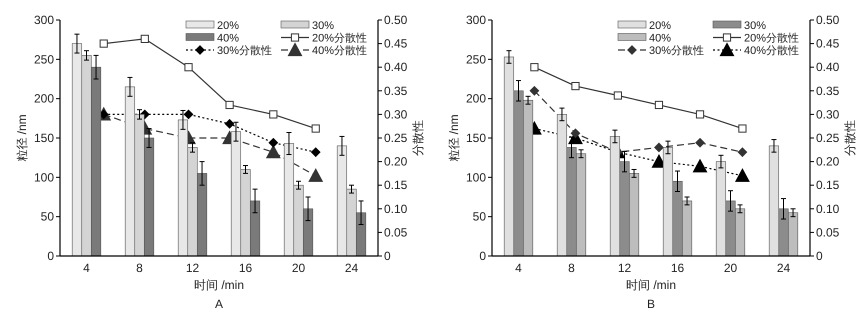  What do you see at coordinates (219, 304) in the screenshot?
I see `text: A` at bounding box center [219, 304].